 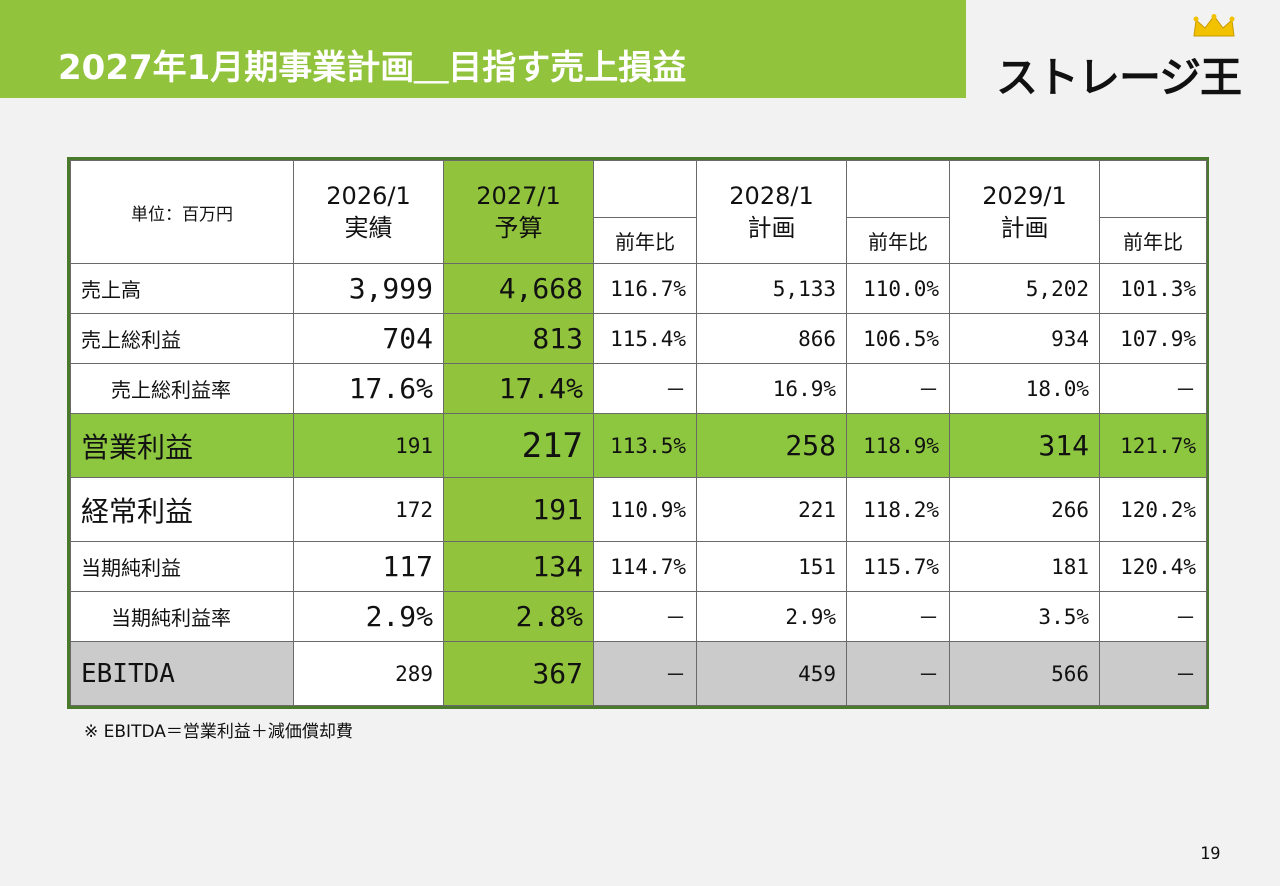 I want to click on unit-label: 単位：百万円, so click(x=182, y=212).